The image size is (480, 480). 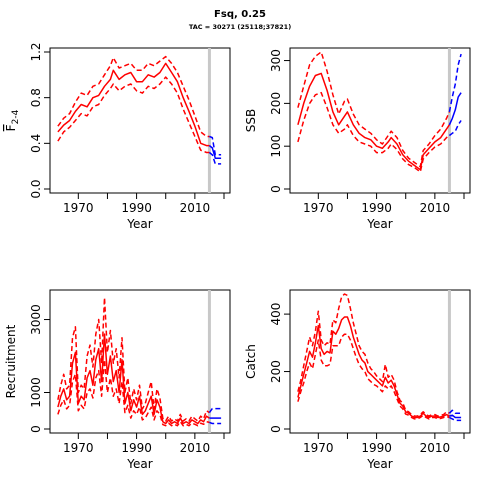 I want to click on y-tick-label: 1000, so click(x=36, y=392).